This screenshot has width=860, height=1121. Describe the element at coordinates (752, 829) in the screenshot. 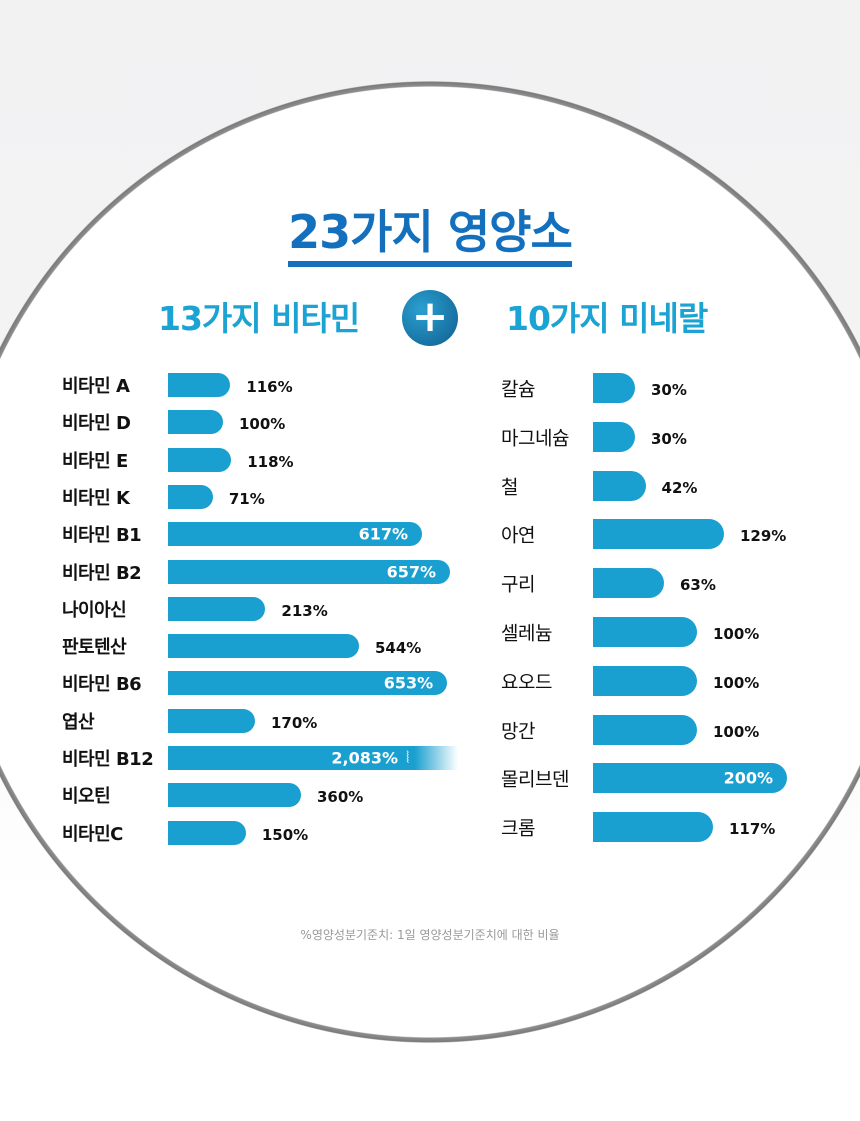

I see `value-label: 117%` at that location.